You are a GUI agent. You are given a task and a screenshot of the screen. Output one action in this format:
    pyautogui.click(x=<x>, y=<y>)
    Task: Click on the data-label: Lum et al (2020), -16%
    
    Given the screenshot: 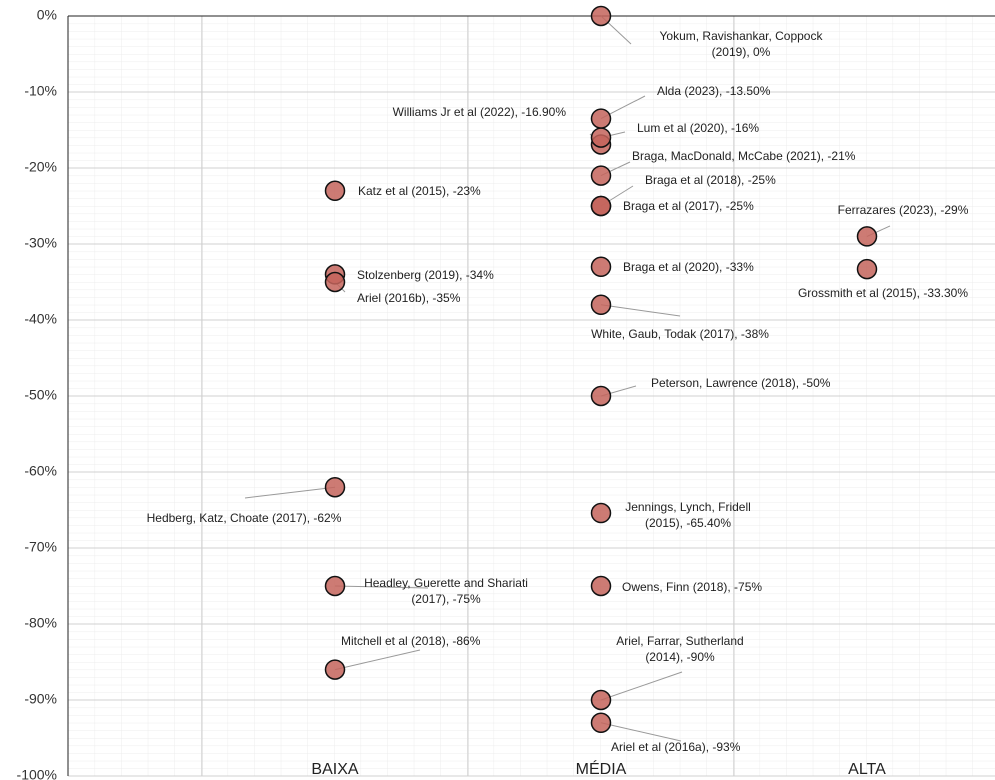 What is the action you would take?
    pyautogui.click(x=698, y=128)
    